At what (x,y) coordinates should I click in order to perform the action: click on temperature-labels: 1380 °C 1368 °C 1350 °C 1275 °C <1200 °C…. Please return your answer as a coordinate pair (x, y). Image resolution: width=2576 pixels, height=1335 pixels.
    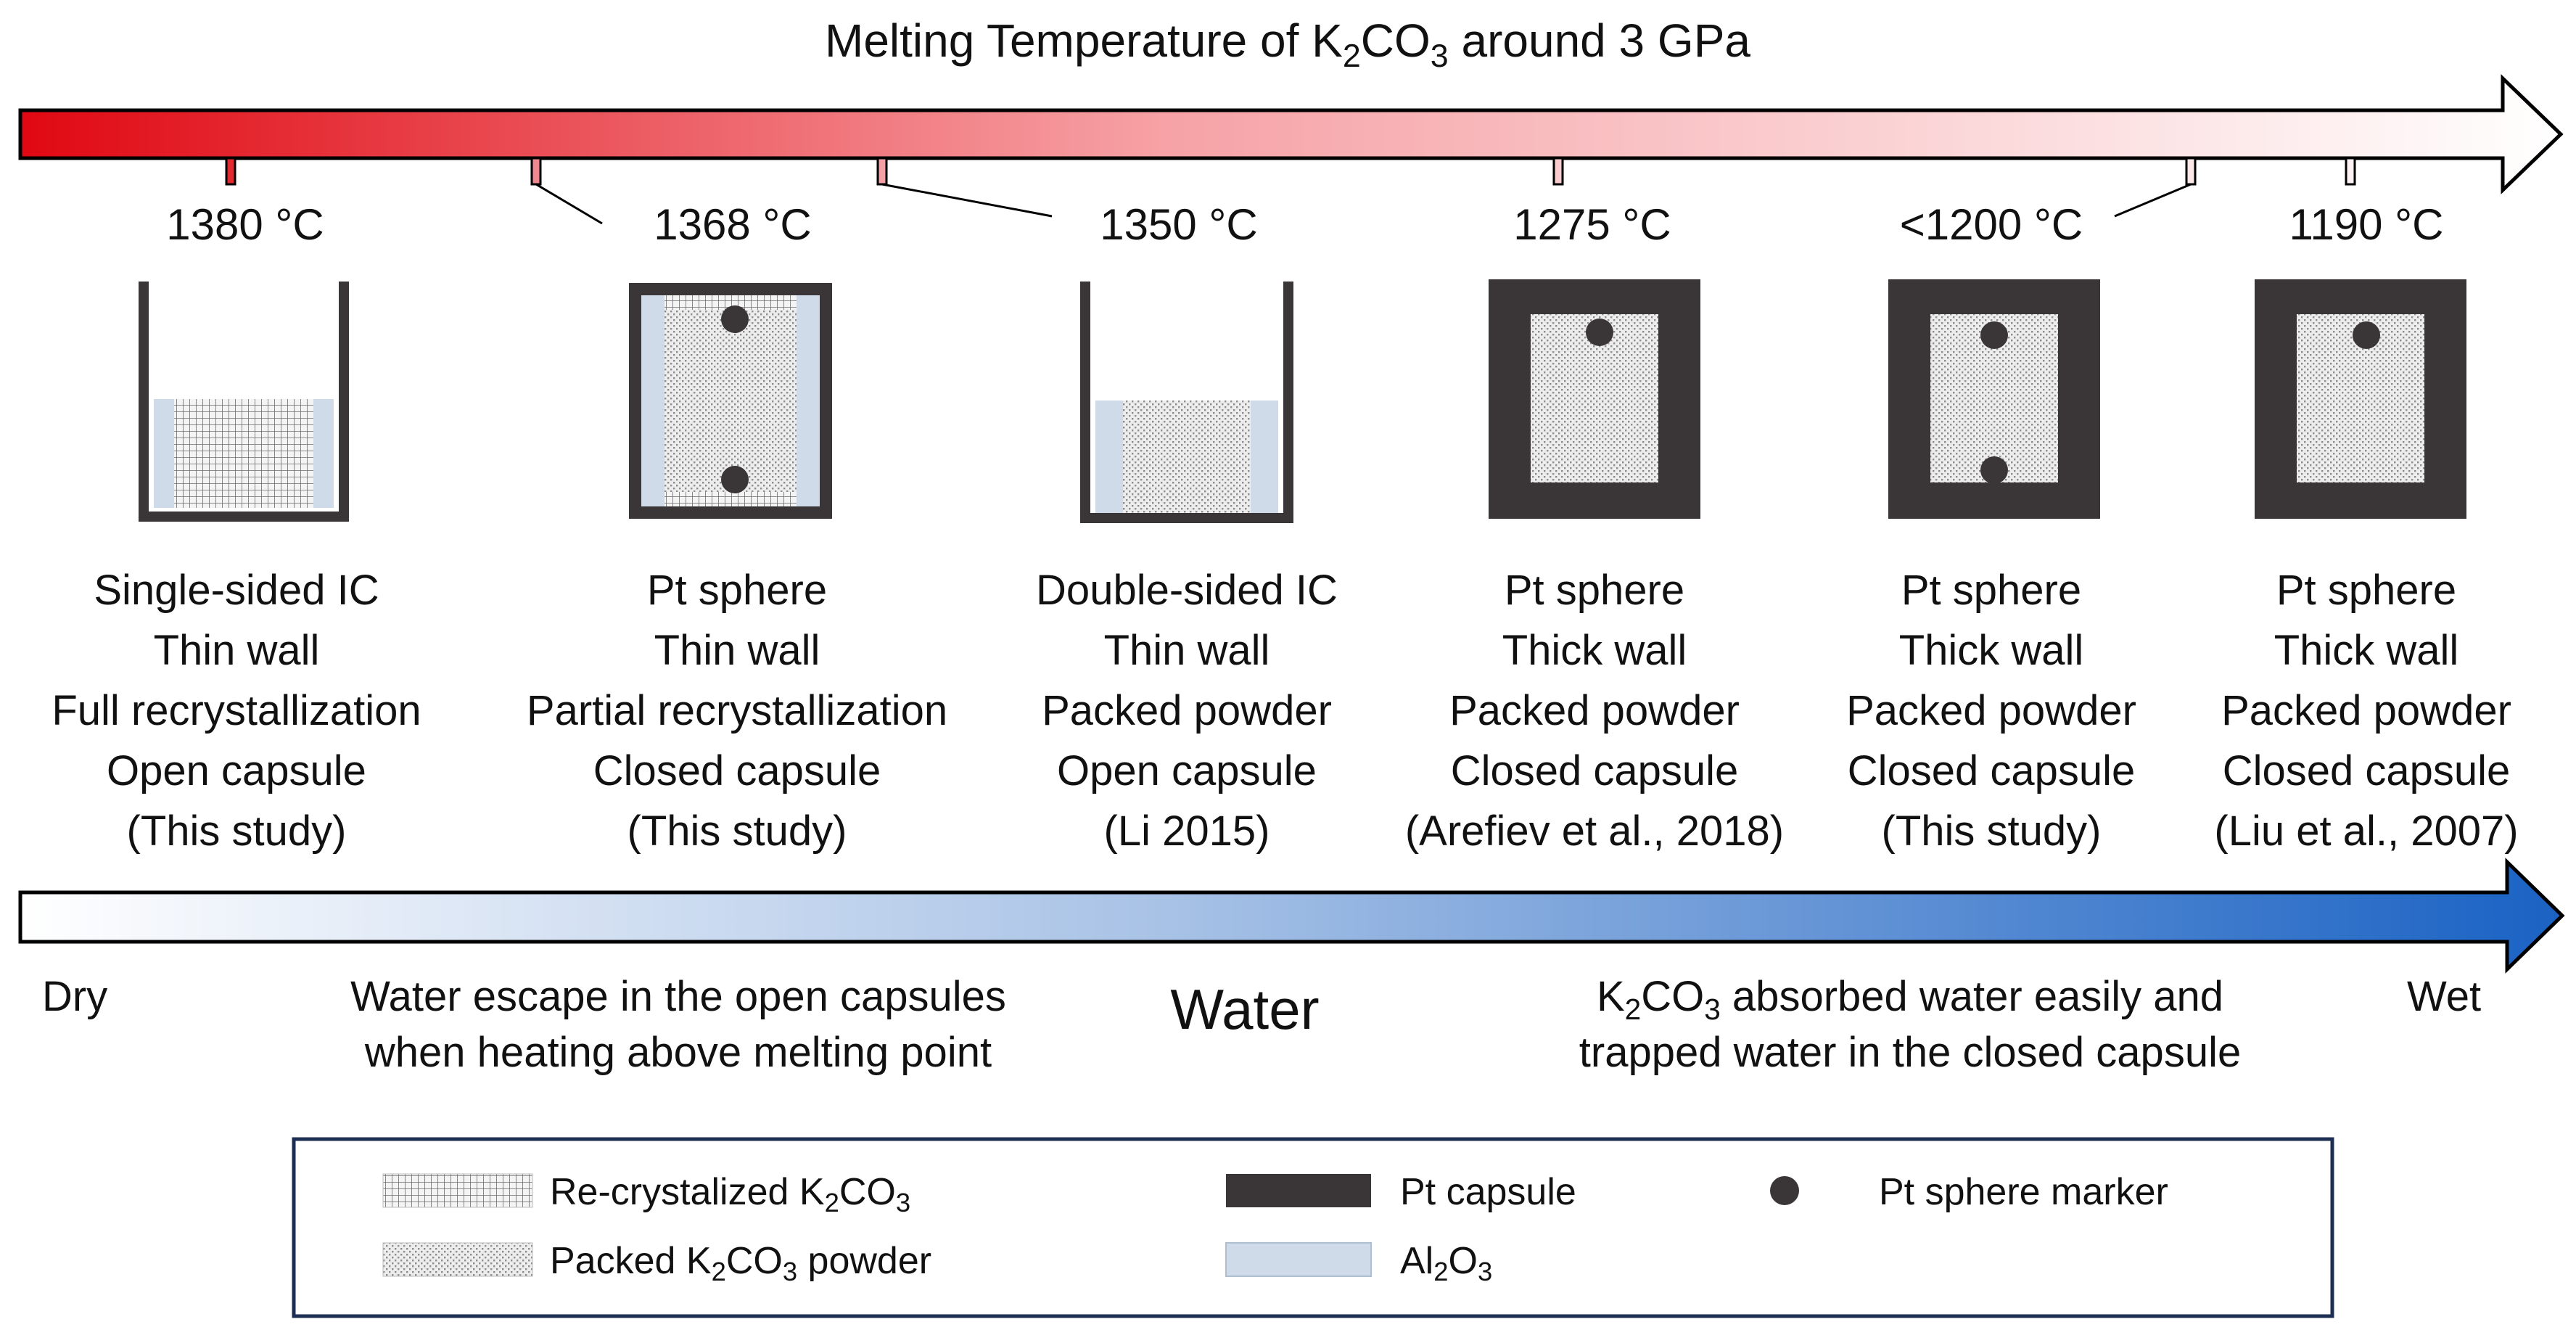
    Looking at the image, I should click on (1304, 224).